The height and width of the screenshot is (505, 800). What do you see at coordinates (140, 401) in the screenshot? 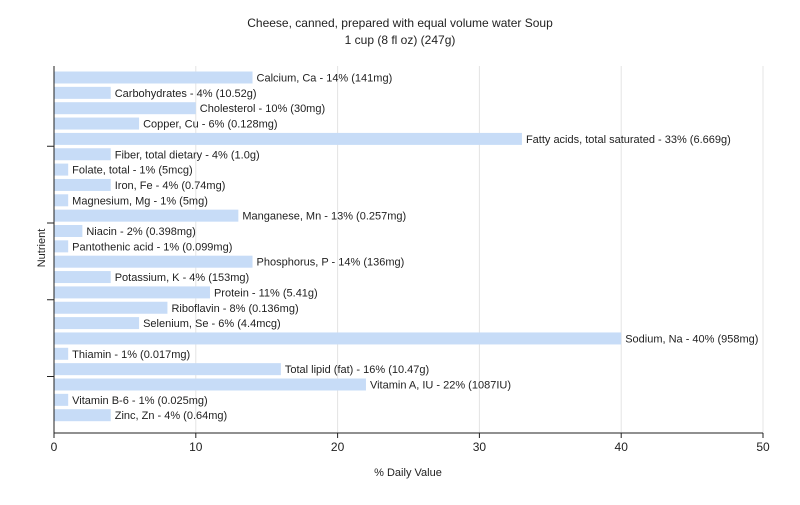
I see `bar-label: Vitamin B-6 - 1% (0.025mg)` at bounding box center [140, 401].